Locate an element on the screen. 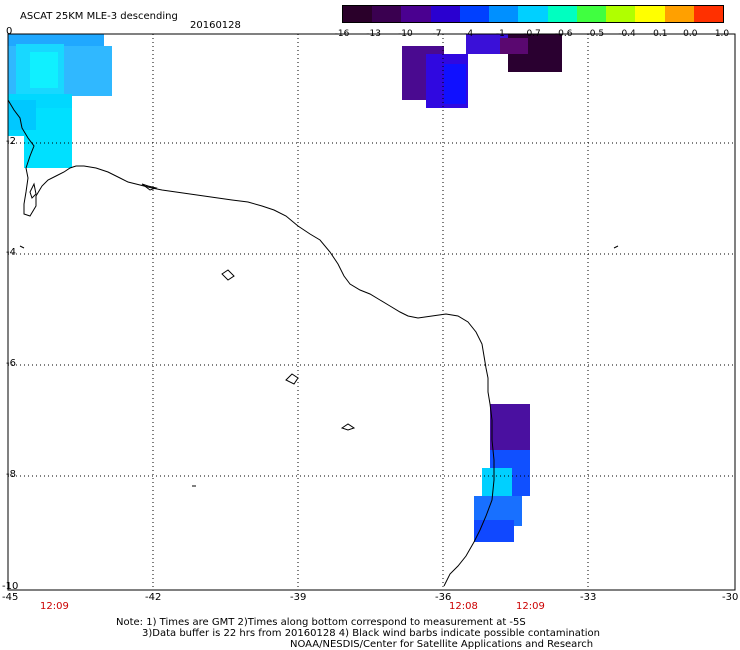 The width and height of the screenshot is (740, 650). colorbar is located at coordinates (533, 14).